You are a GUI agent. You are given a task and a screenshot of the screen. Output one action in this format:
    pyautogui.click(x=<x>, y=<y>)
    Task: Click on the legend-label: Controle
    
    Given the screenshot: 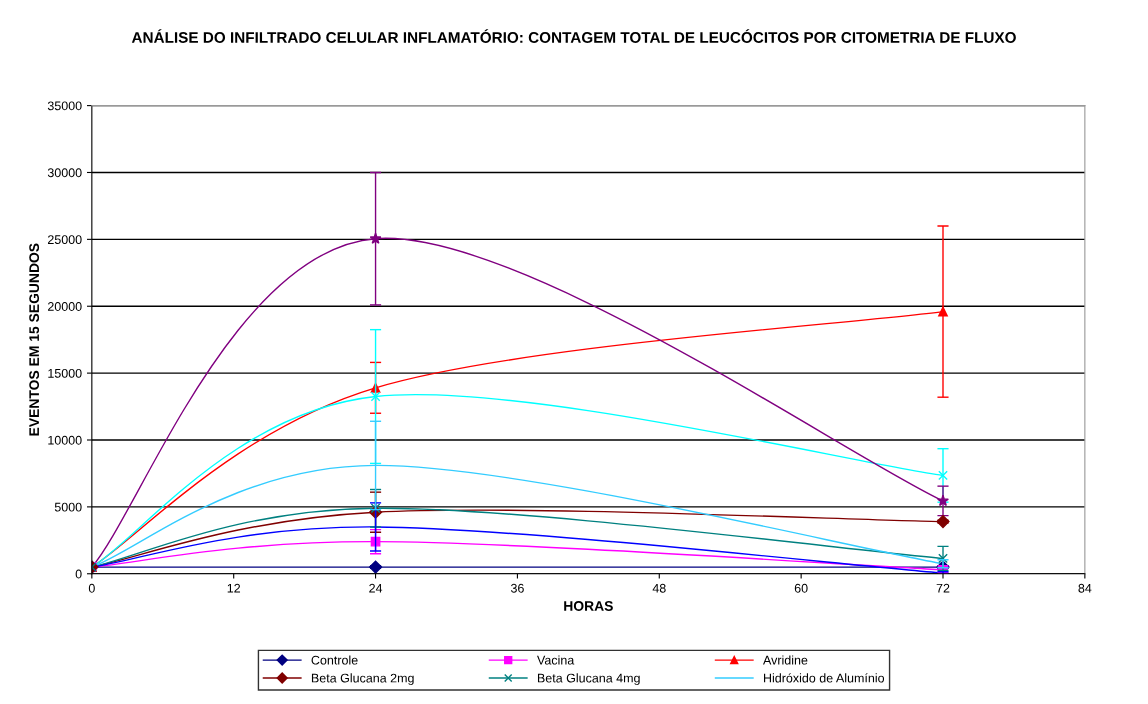 What is the action you would take?
    pyautogui.click(x=334, y=660)
    